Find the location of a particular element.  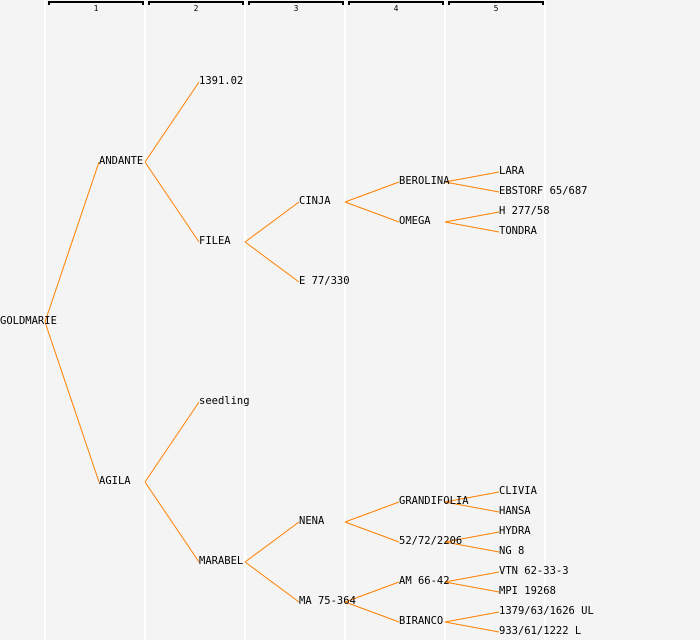

ancestor-node-gen5: MPI 19268 is located at coordinates (527, 591).